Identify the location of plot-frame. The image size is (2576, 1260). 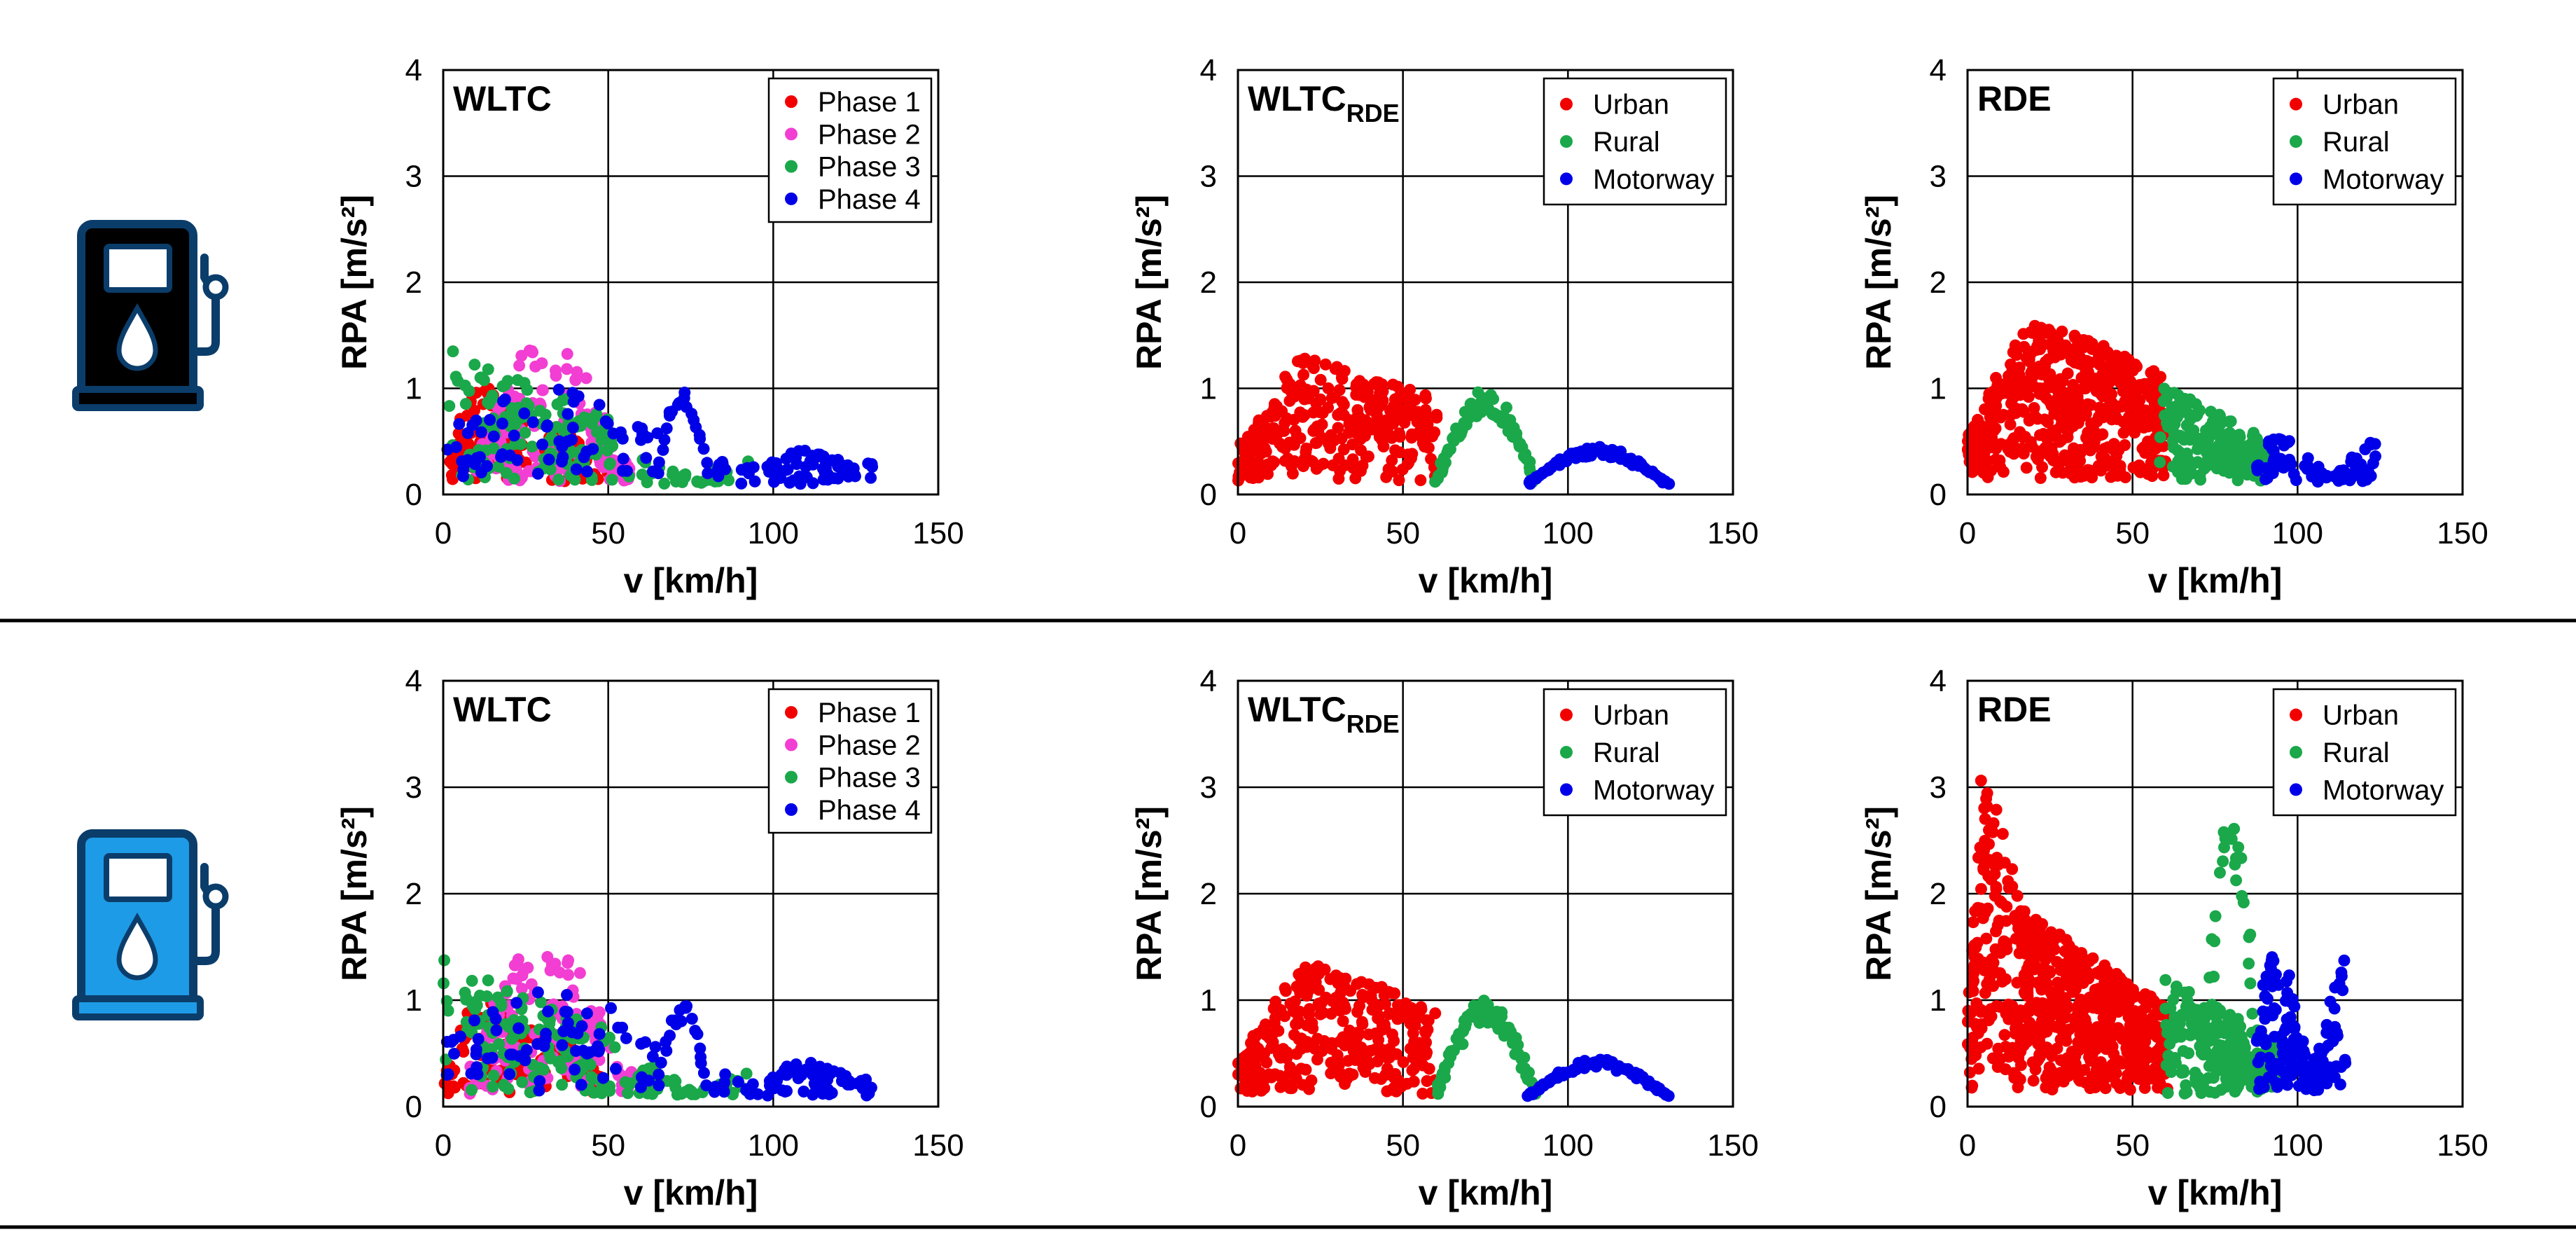
(2215, 893).